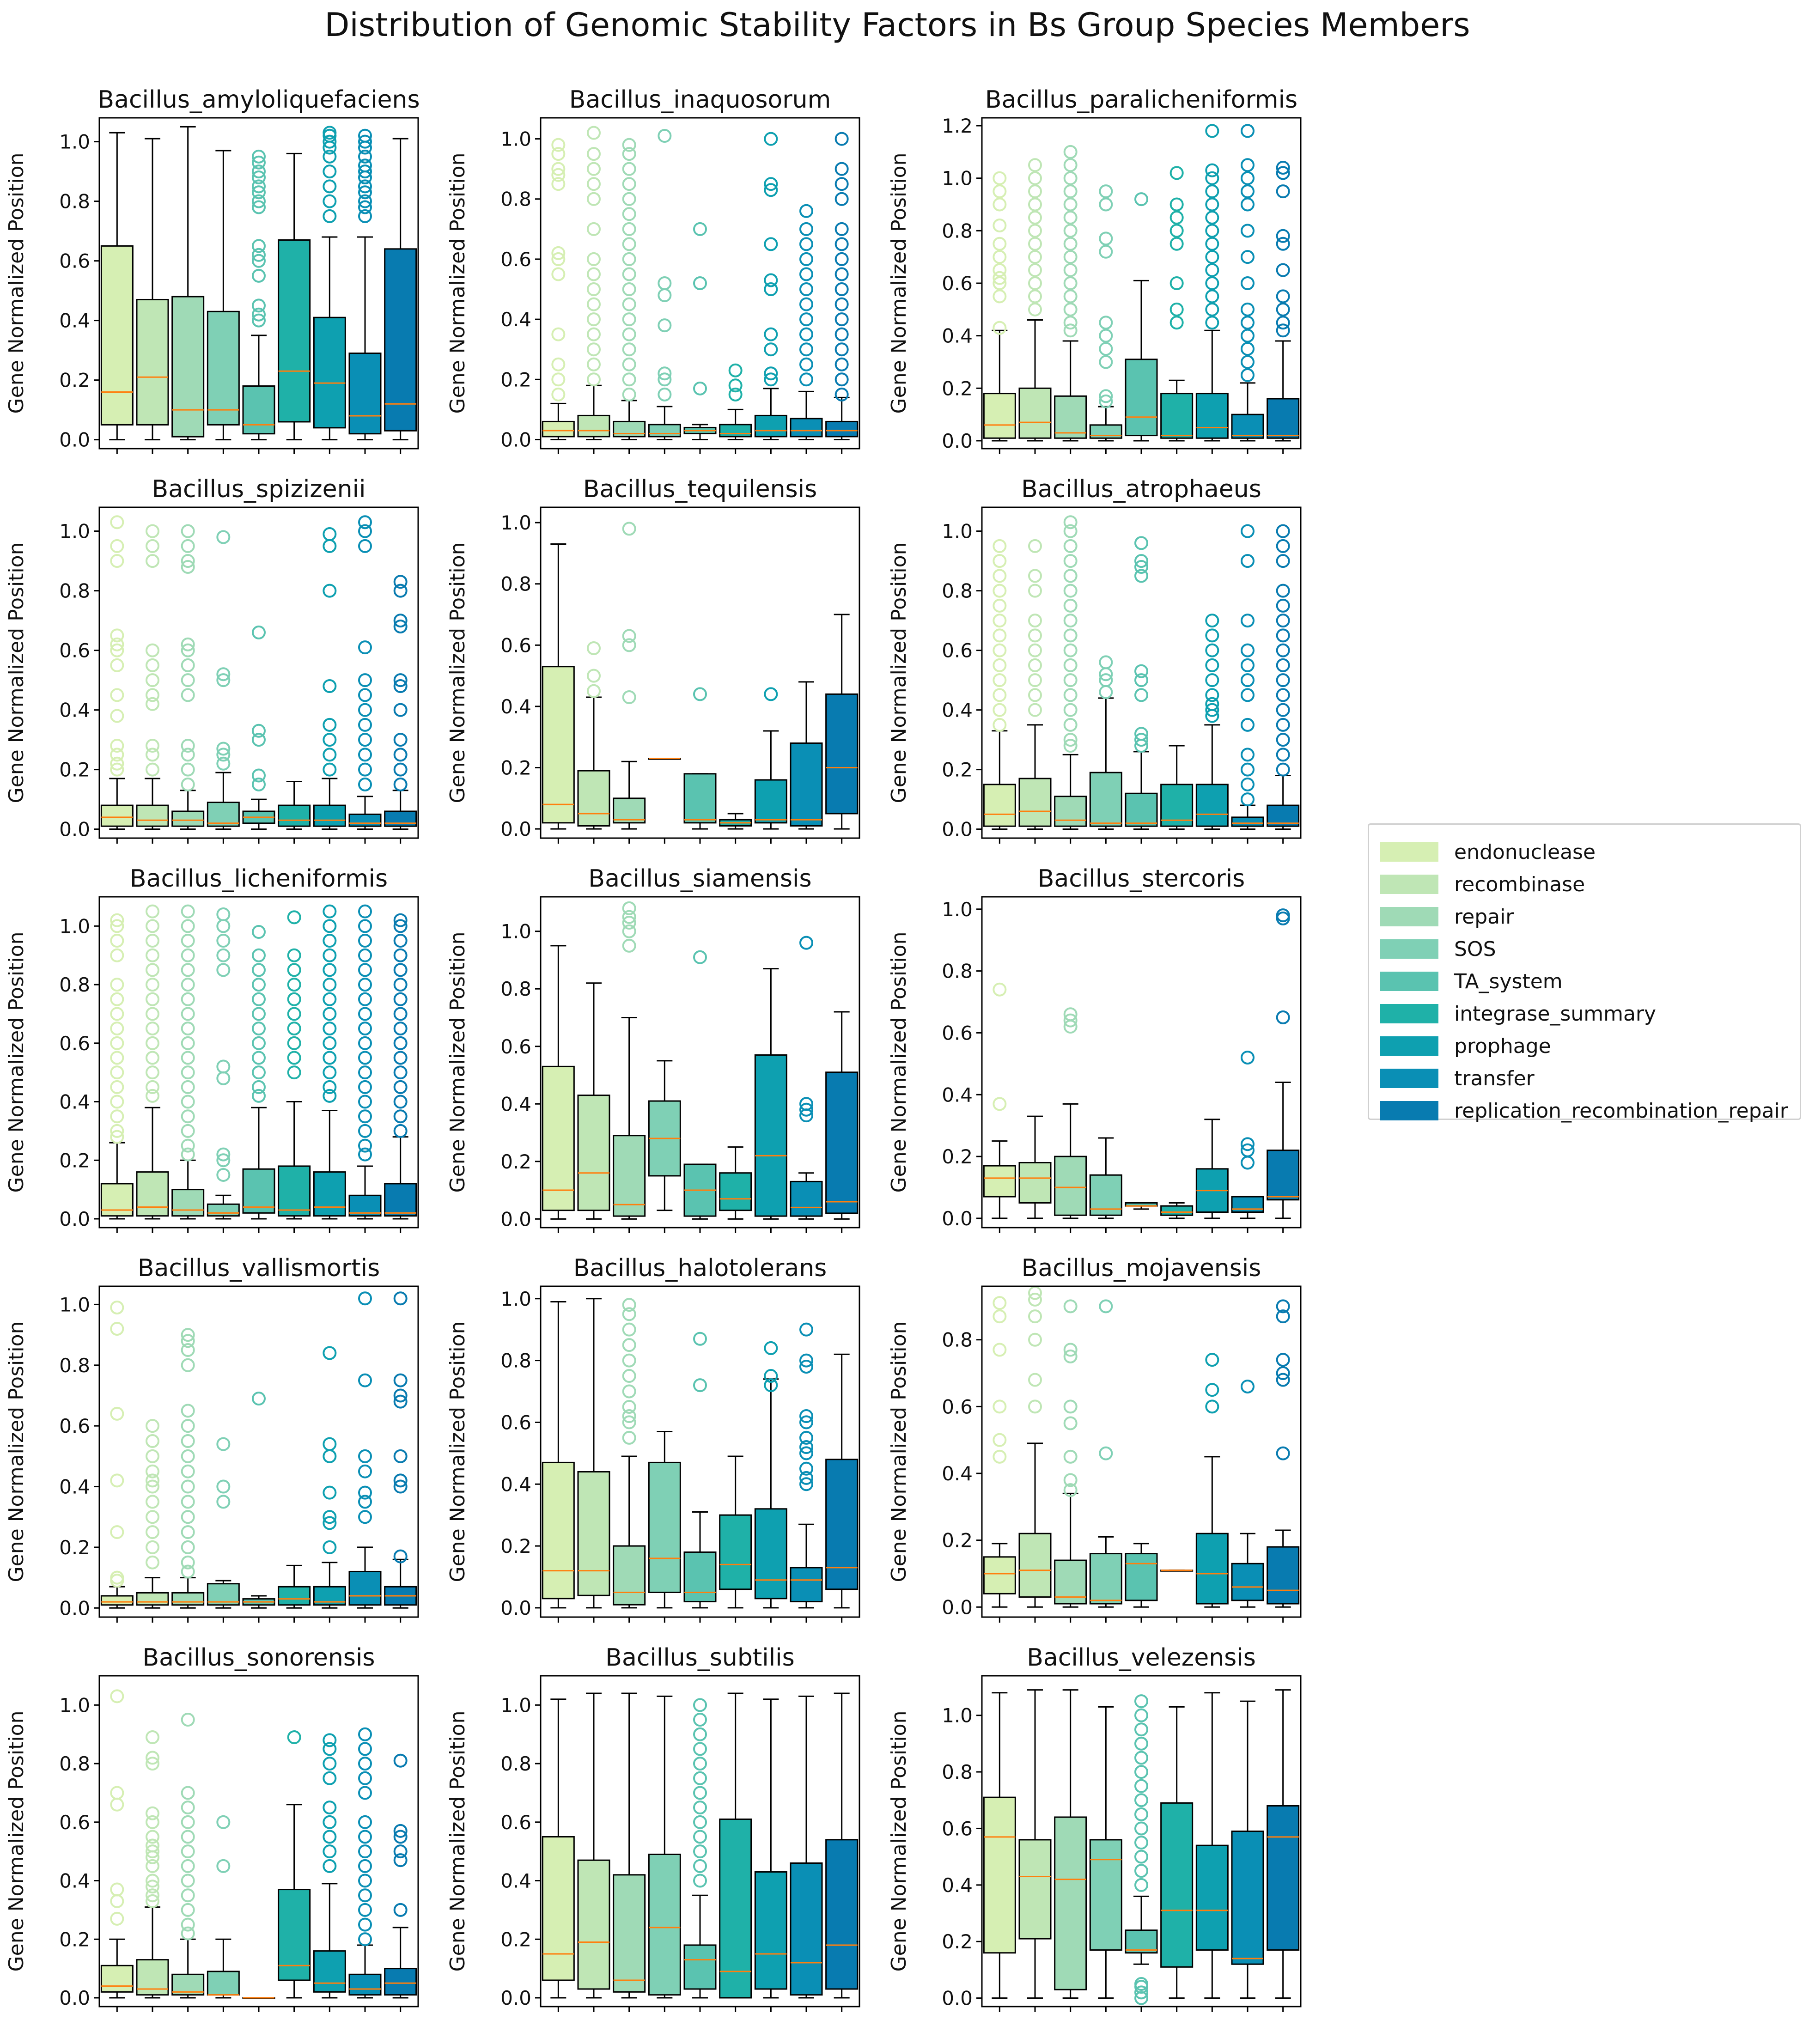  What do you see at coordinates (1177, 795) in the screenshot?
I see `box-integrase_summary` at bounding box center [1177, 795].